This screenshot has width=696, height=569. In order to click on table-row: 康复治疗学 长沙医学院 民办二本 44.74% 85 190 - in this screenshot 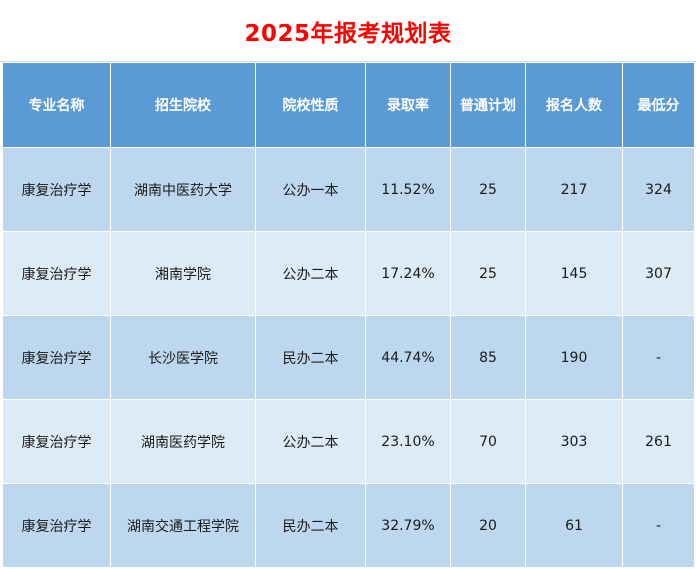, I will do `click(348, 357)`.